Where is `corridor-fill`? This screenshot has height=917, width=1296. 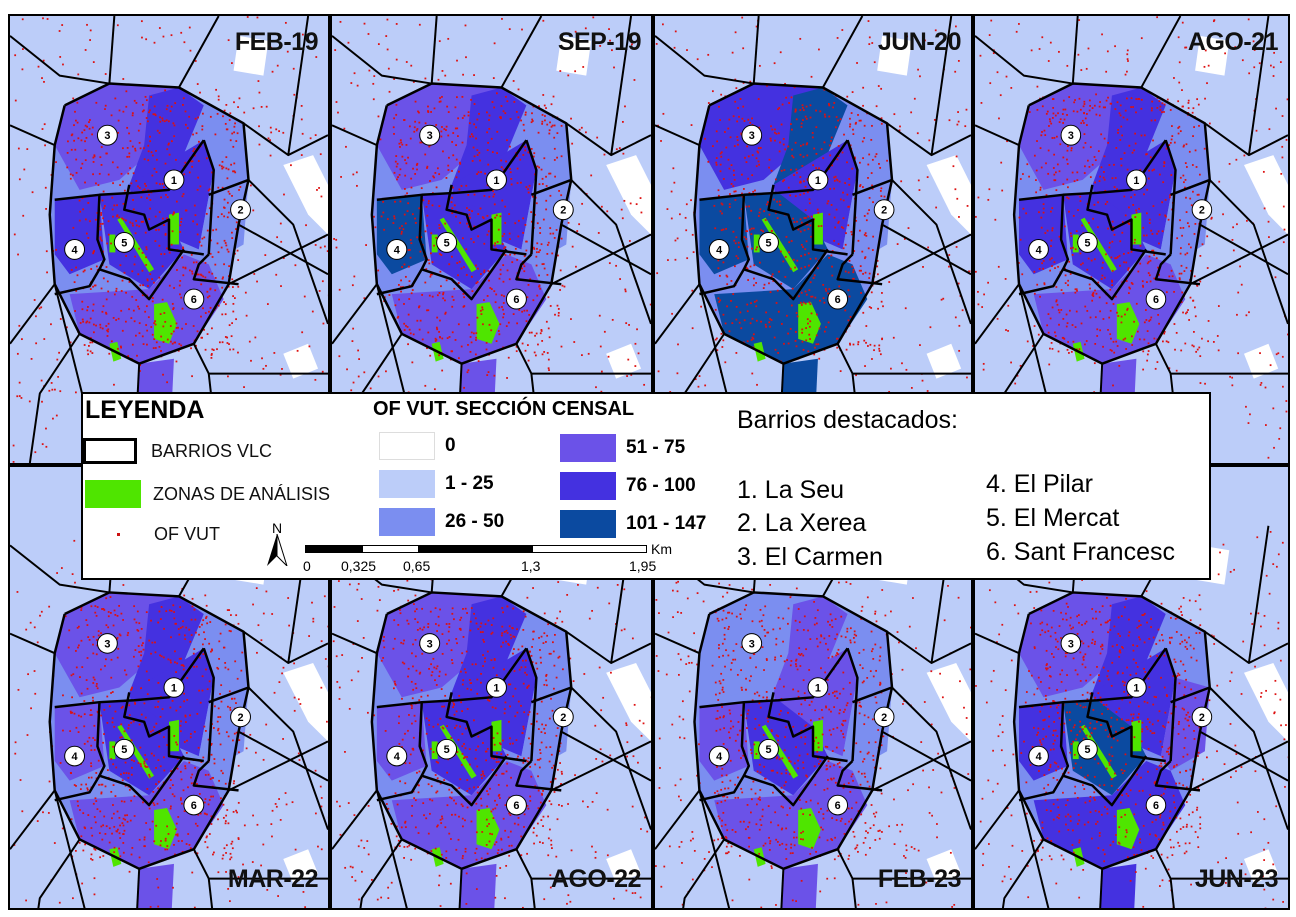 corridor-fill is located at coordinates (1118, 885).